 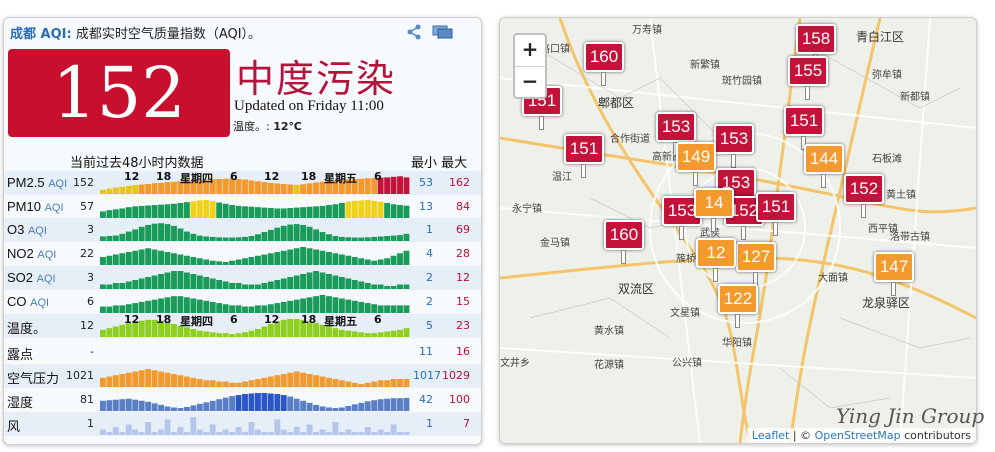 What do you see at coordinates (31, 253) in the screenshot?
I see `row-label: NO2 AQI` at bounding box center [31, 253].